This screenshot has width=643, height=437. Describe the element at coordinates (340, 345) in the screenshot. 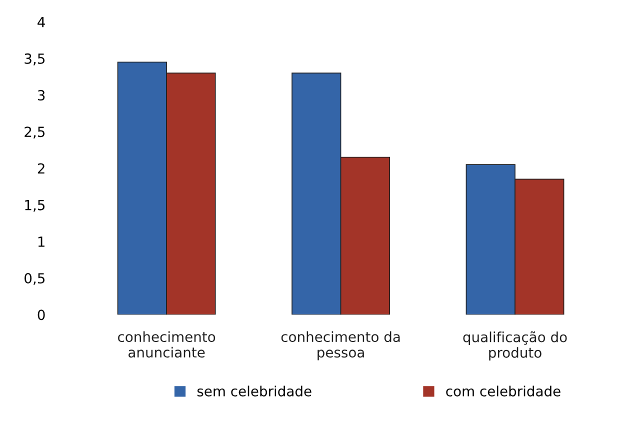

I see `x-tick-label: conhecimento da pessoa` at that location.